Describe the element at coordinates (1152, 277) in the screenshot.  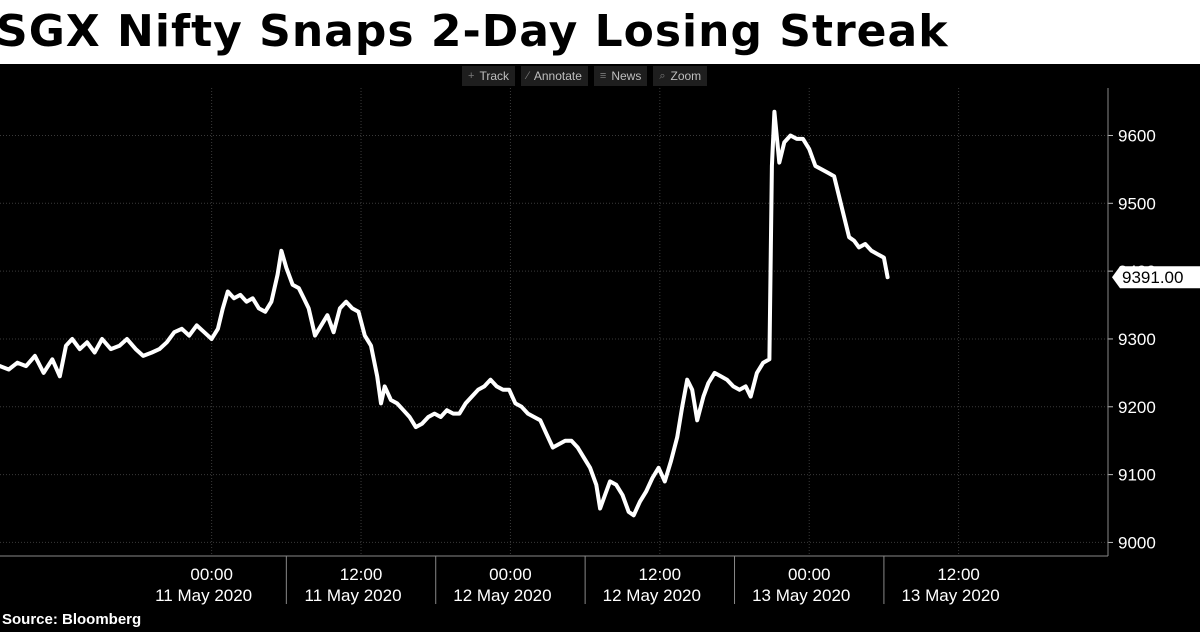
I see `last-value-label: 9391.00` at that location.